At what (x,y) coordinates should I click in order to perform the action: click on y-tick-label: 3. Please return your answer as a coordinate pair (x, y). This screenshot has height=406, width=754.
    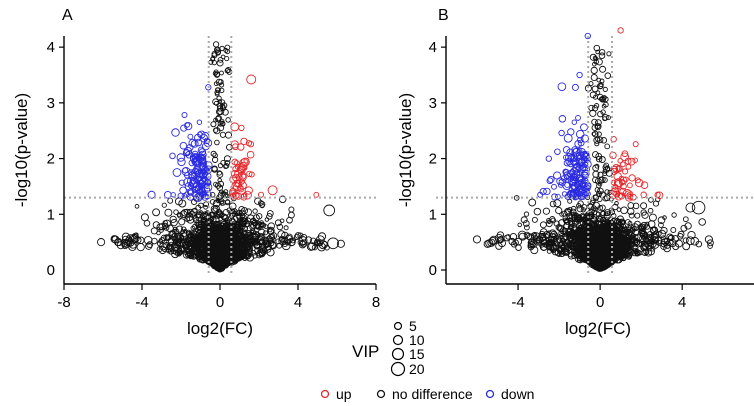
    Looking at the image, I should click on (51, 103).